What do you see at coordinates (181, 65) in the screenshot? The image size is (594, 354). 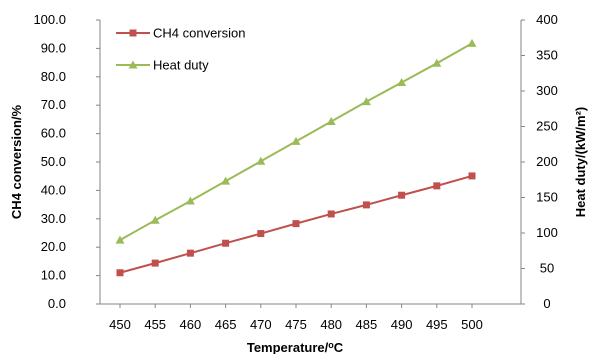 I see `legend-label-heat-duty: Heat duty` at bounding box center [181, 65].